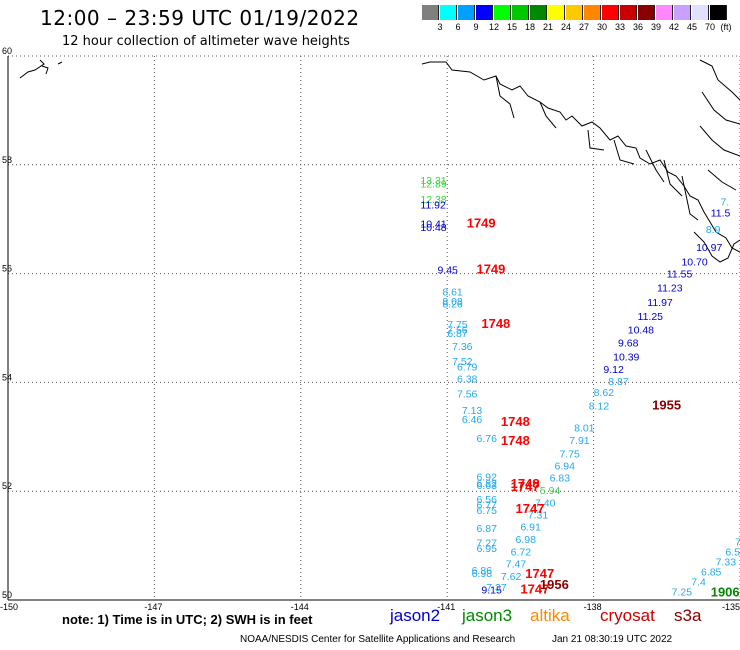 This screenshot has width=740, height=650. What do you see at coordinates (7, 51) in the screenshot?
I see `latitude-label: 60` at bounding box center [7, 51].